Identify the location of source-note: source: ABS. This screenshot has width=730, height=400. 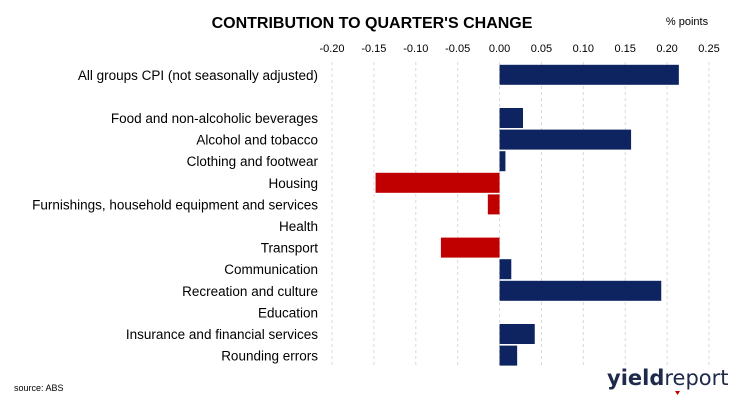
(39, 388).